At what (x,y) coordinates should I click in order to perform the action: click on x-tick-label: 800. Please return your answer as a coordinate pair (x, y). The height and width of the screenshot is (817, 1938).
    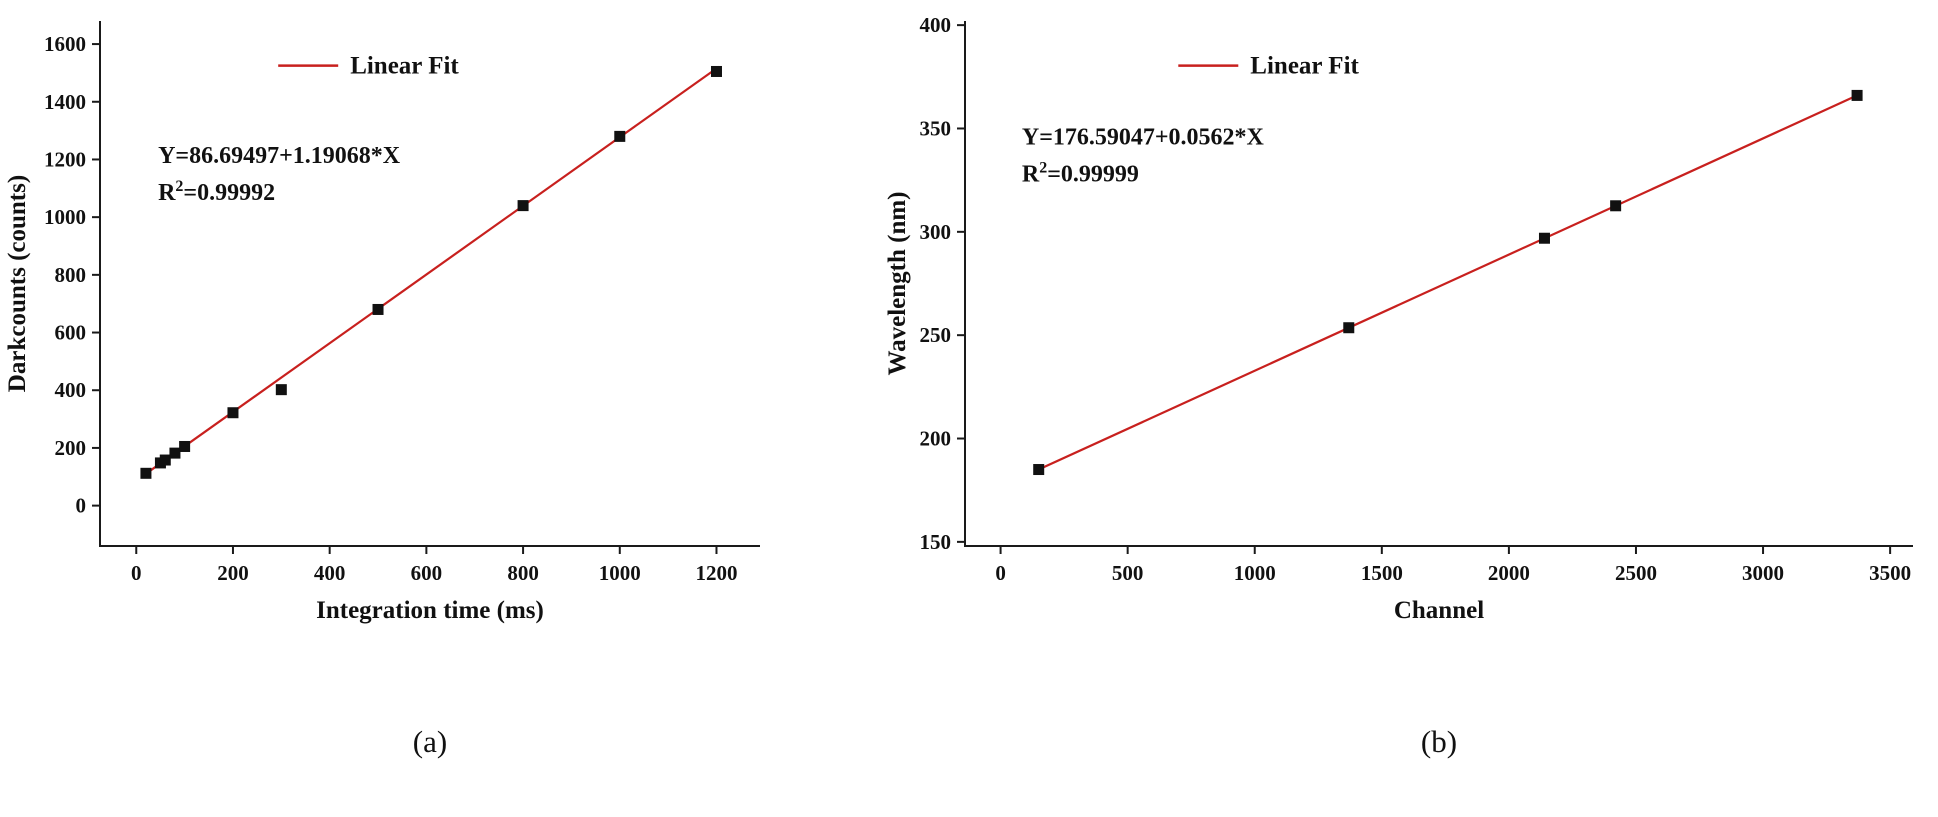
    Looking at the image, I should click on (523, 573).